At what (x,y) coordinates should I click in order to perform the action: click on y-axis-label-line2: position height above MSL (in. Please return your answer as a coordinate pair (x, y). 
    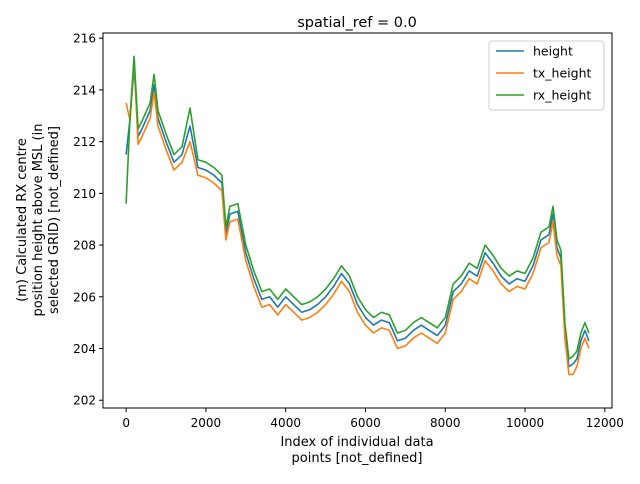
    Looking at the image, I should click on (38, 220).